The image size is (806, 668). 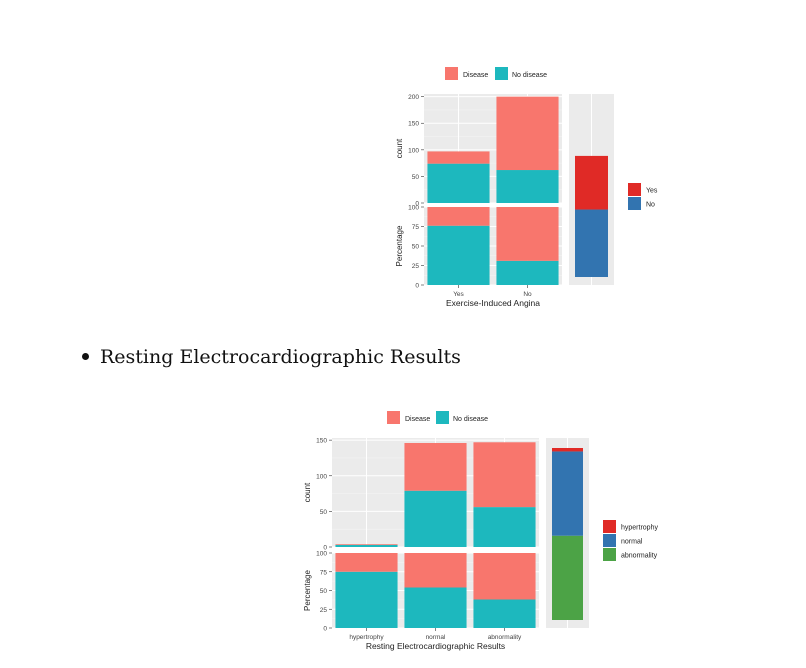 I want to click on x-tick-label: Yes, so click(x=458, y=294).